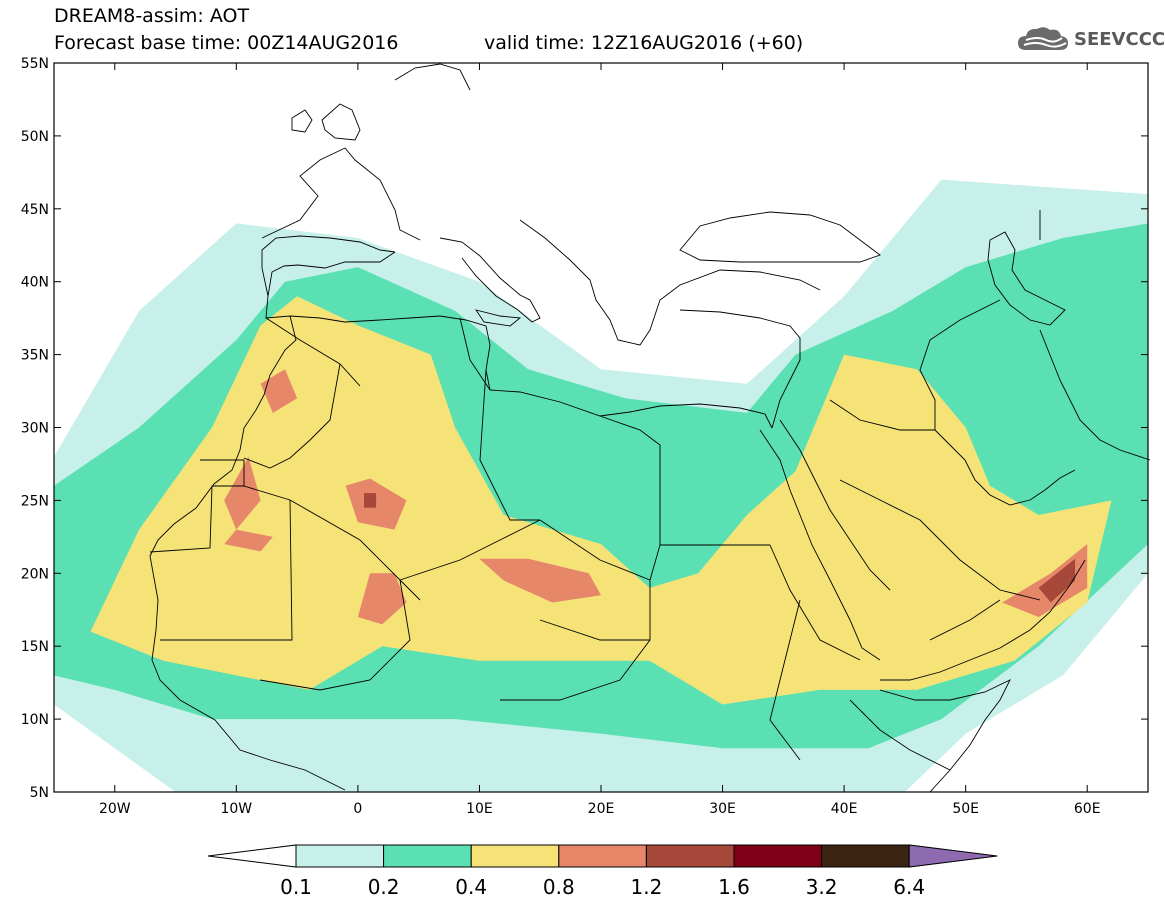 The width and height of the screenshot is (1165, 905). I want to click on forecast-base-time: Forecast base time: 00Z14AUG2016, so click(226, 43).